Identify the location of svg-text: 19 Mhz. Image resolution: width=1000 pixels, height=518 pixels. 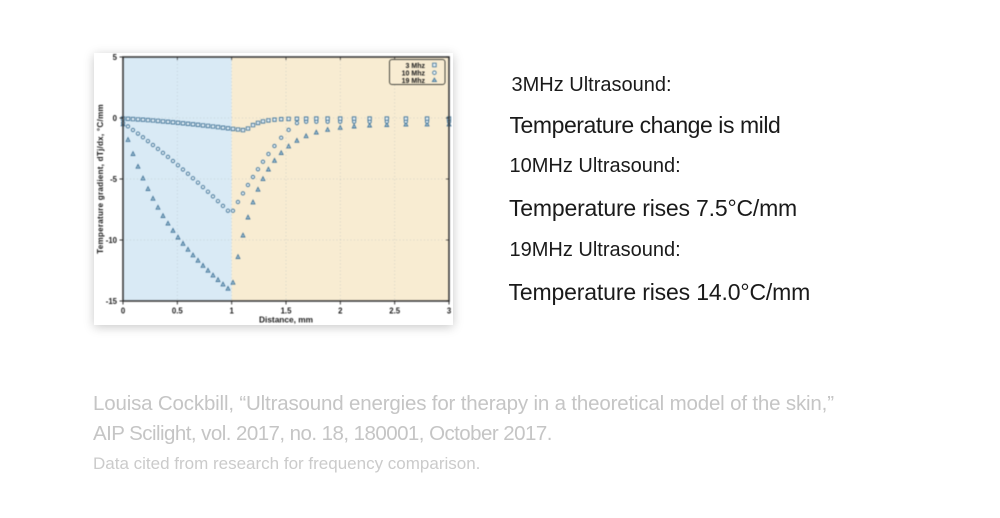
(414, 81).